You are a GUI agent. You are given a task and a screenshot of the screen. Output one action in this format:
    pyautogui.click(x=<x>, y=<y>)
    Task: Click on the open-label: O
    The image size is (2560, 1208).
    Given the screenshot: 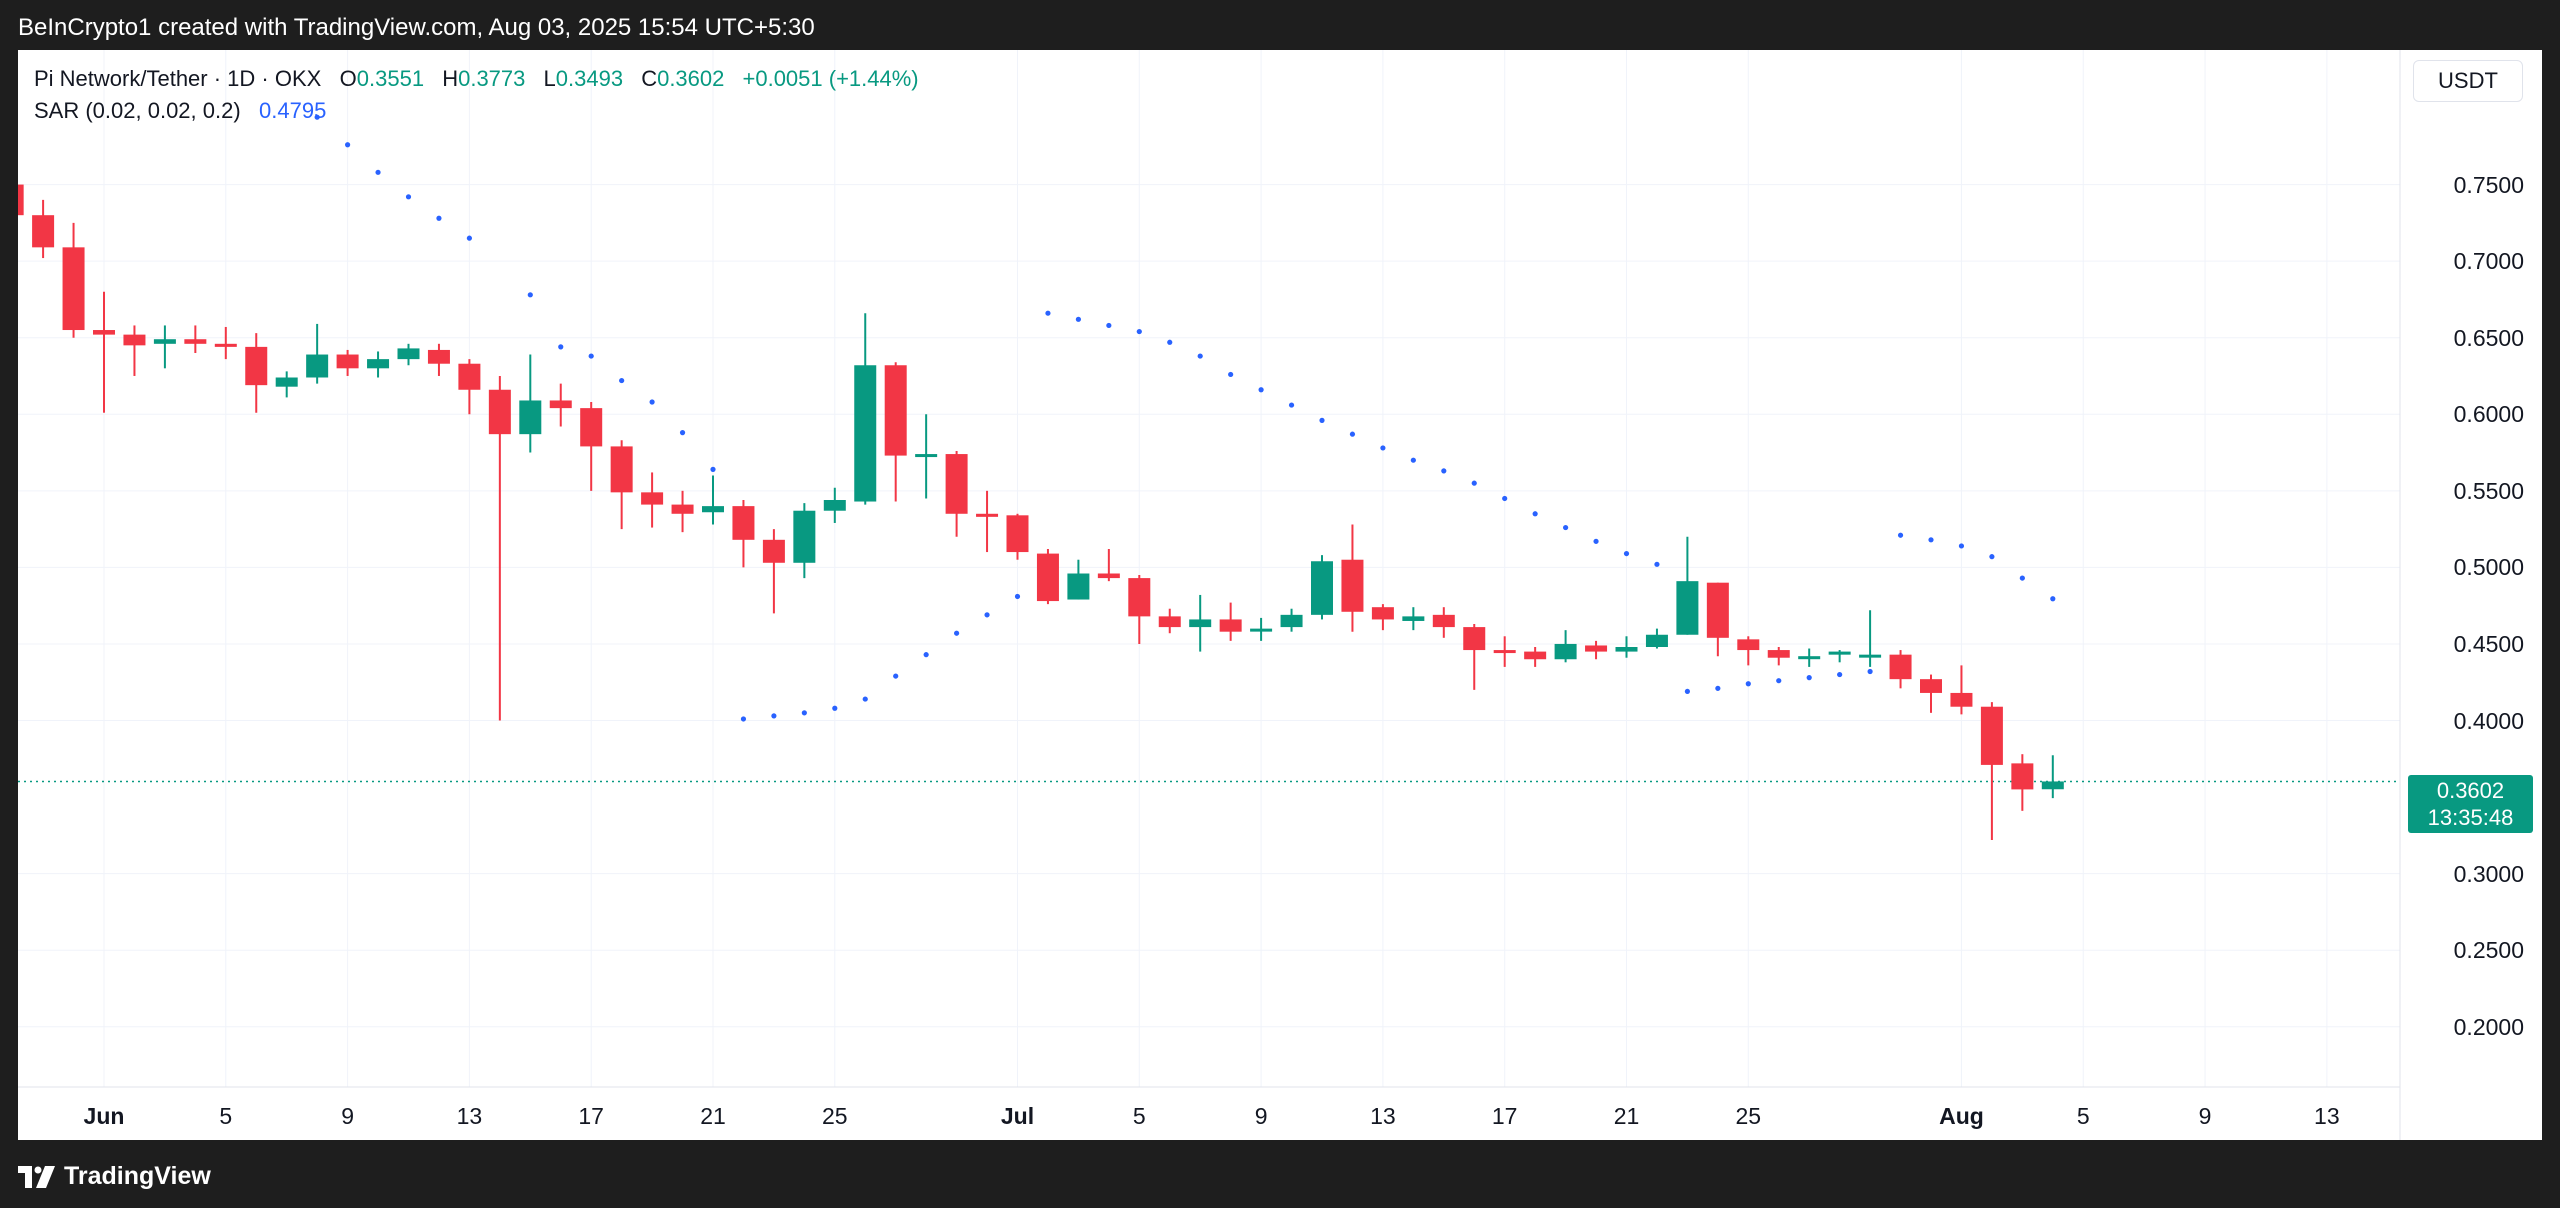 What is the action you would take?
    pyautogui.click(x=348, y=78)
    